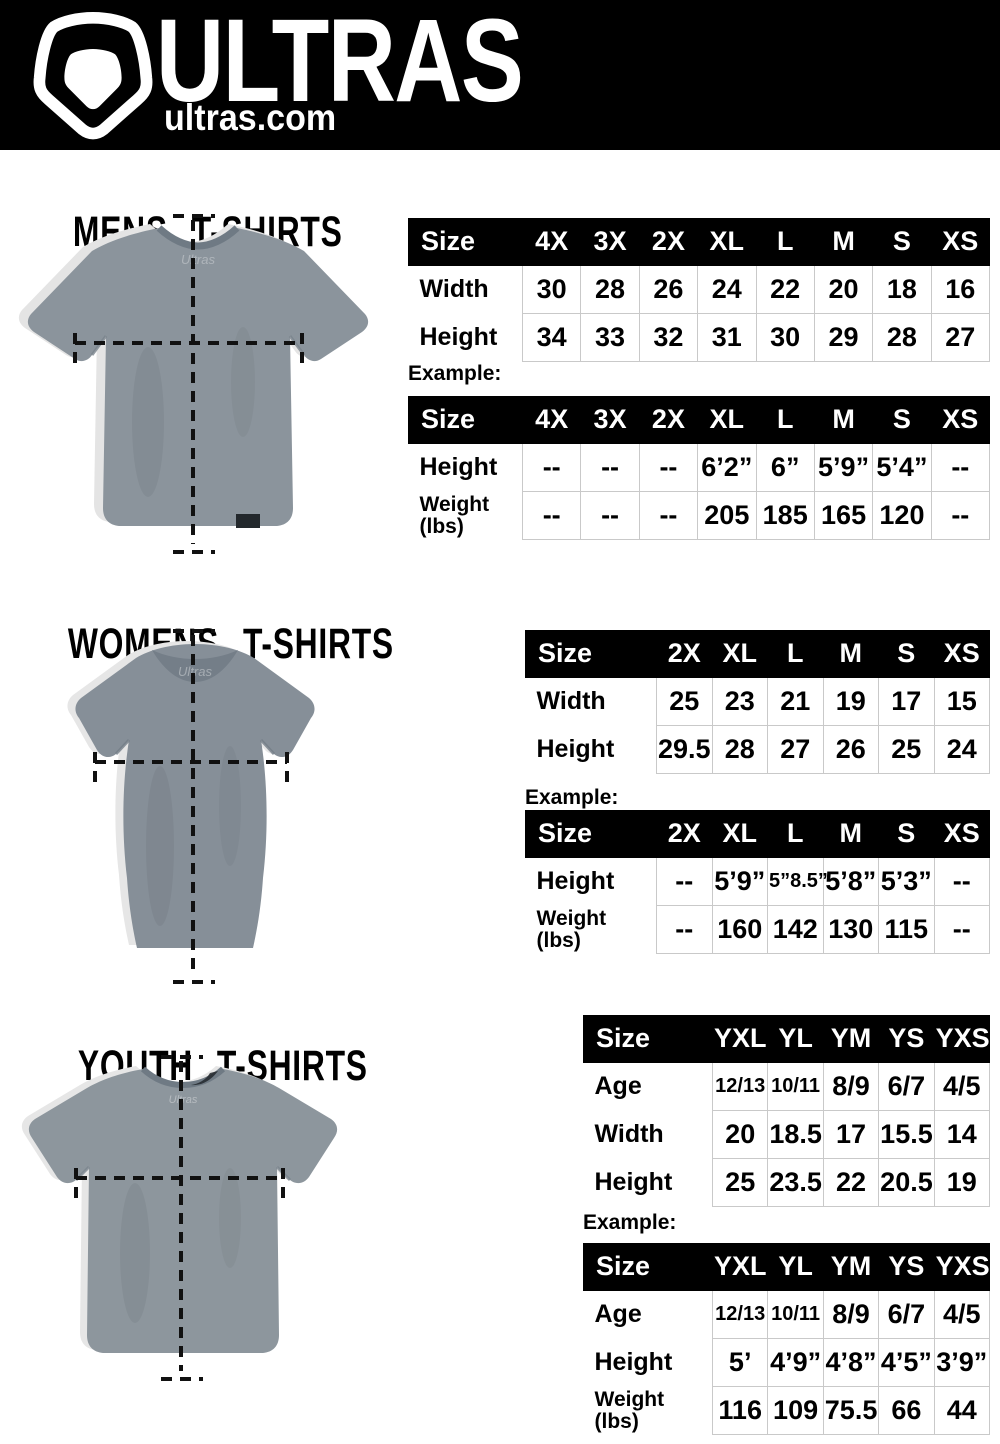 The width and height of the screenshot is (1000, 1444). I want to click on size-value-cell: 12/13, so click(740, 1086).